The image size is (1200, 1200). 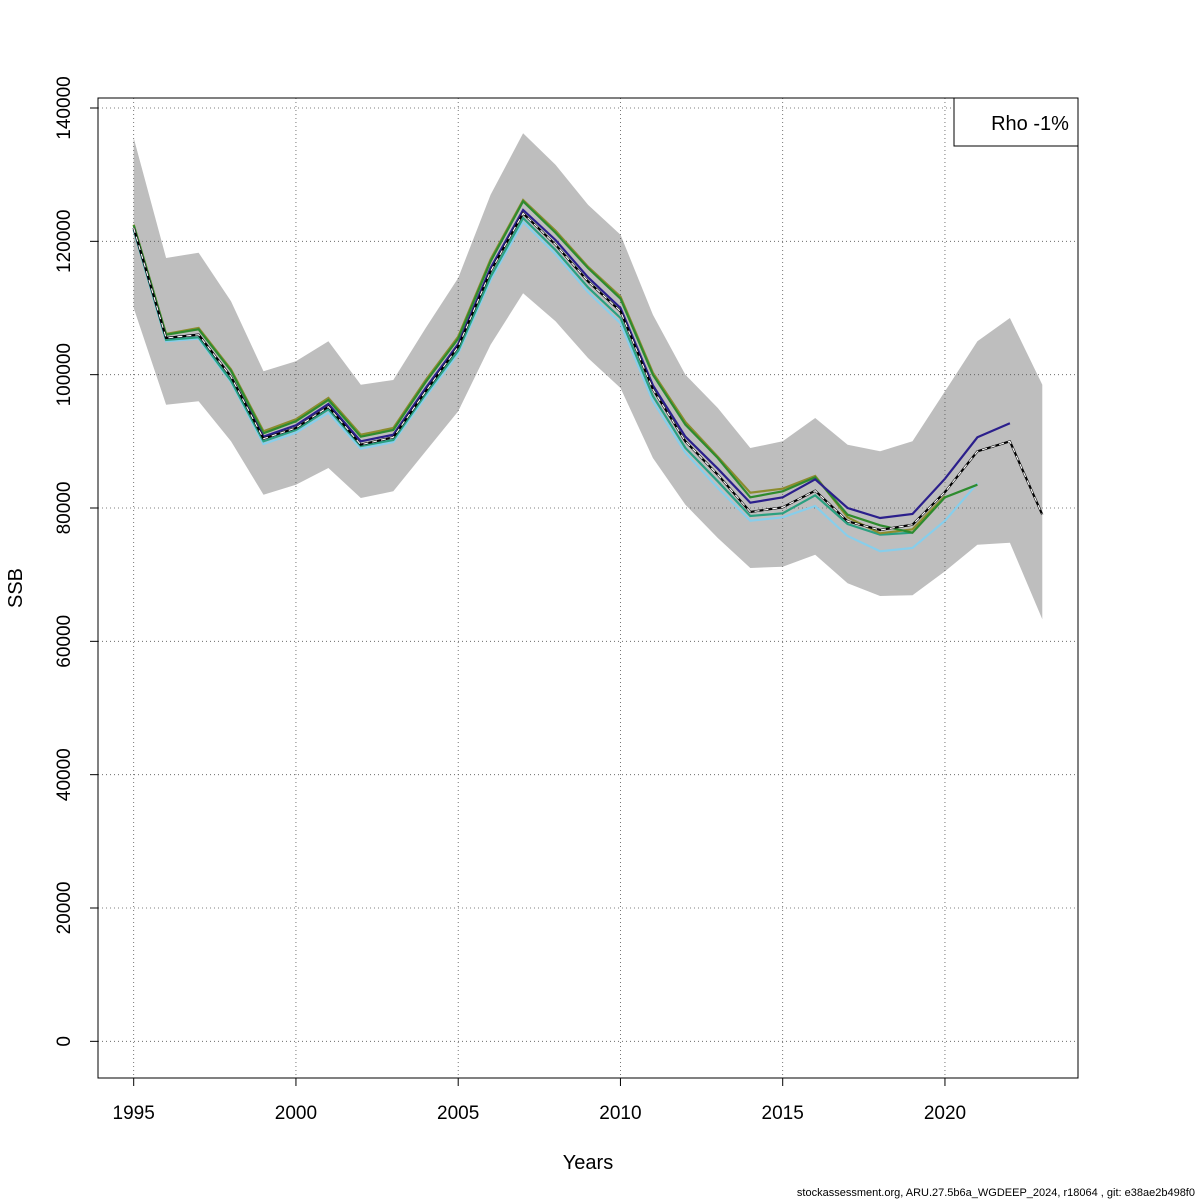 What do you see at coordinates (1030, 124) in the screenshot?
I see `legend-rho-label: Rho -1%` at bounding box center [1030, 124].